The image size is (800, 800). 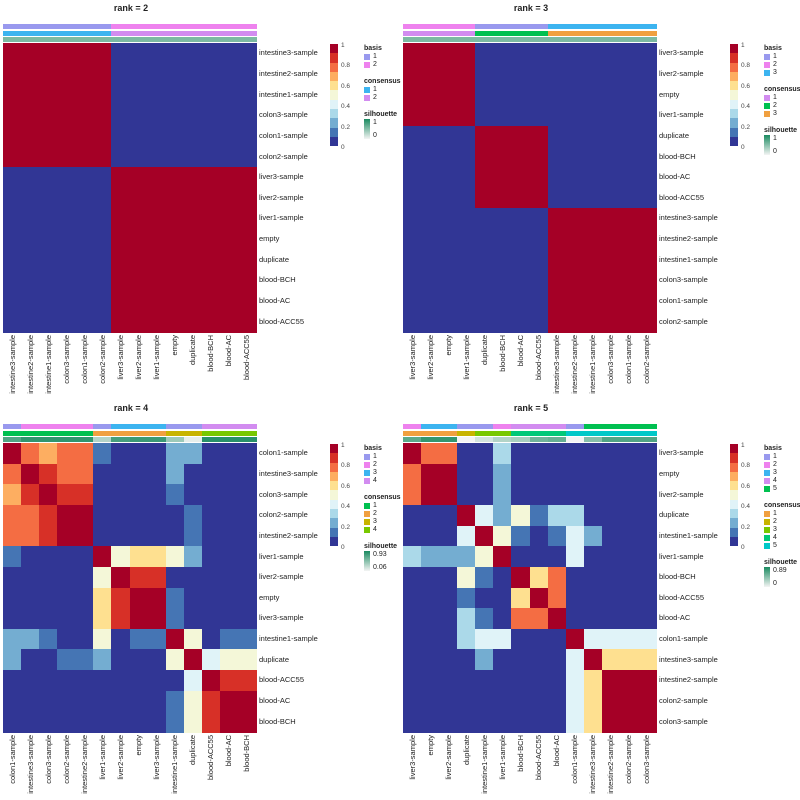 What do you see at coordinates (782, 481) in the screenshot?
I see `legend-item-basis: 4` at bounding box center [782, 481].